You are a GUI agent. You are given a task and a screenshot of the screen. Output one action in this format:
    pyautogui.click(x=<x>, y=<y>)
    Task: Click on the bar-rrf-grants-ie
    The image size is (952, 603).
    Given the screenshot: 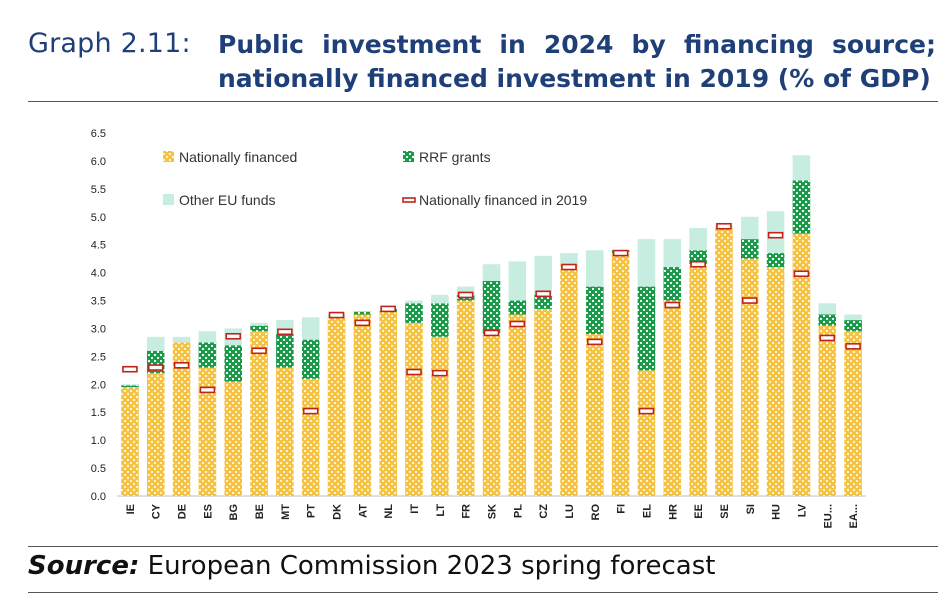 What is the action you would take?
    pyautogui.click(x=130, y=386)
    